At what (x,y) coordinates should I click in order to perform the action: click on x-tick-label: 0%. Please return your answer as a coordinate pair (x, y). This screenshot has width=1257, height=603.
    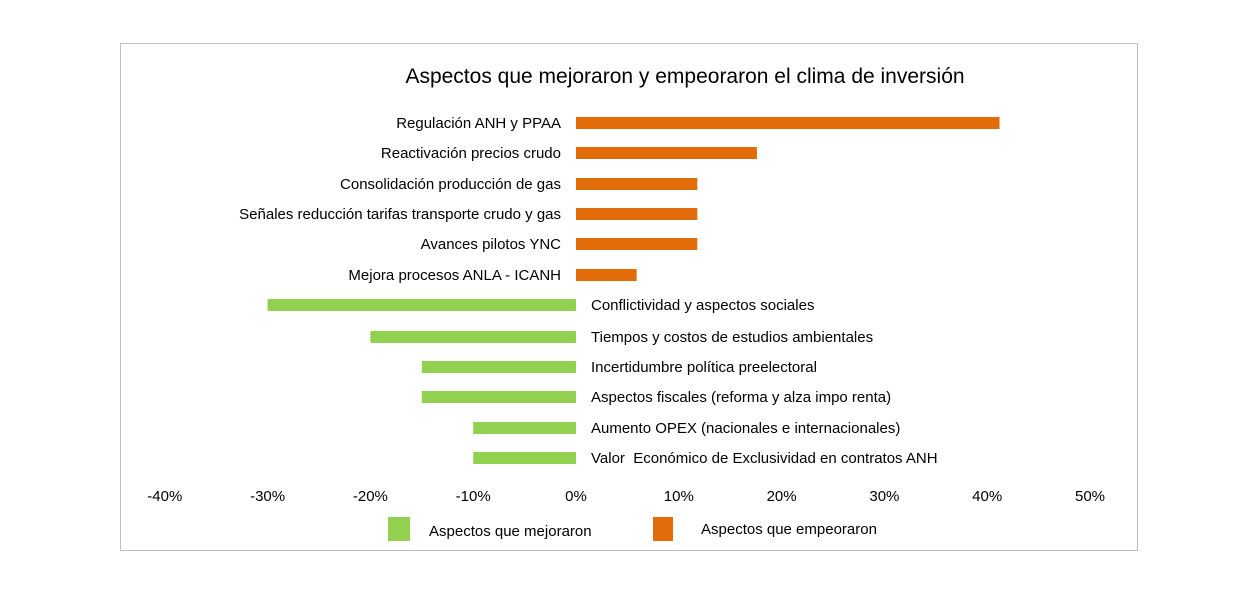
    Looking at the image, I should click on (576, 496).